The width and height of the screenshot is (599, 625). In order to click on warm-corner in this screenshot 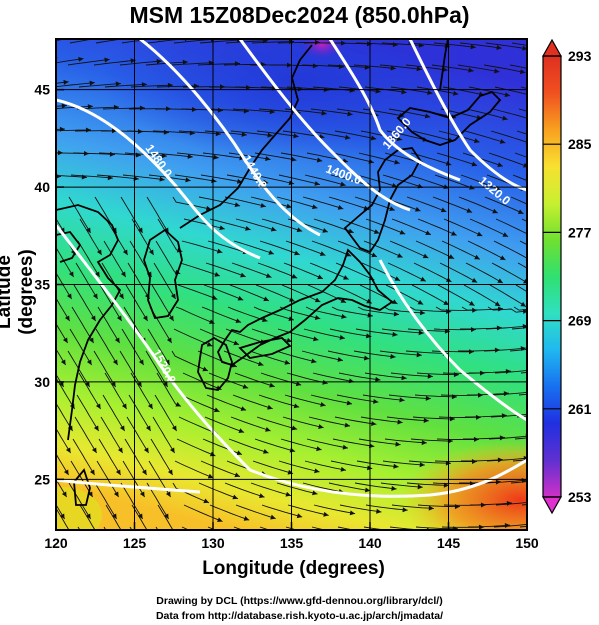, I will do `click(79, 508)`.